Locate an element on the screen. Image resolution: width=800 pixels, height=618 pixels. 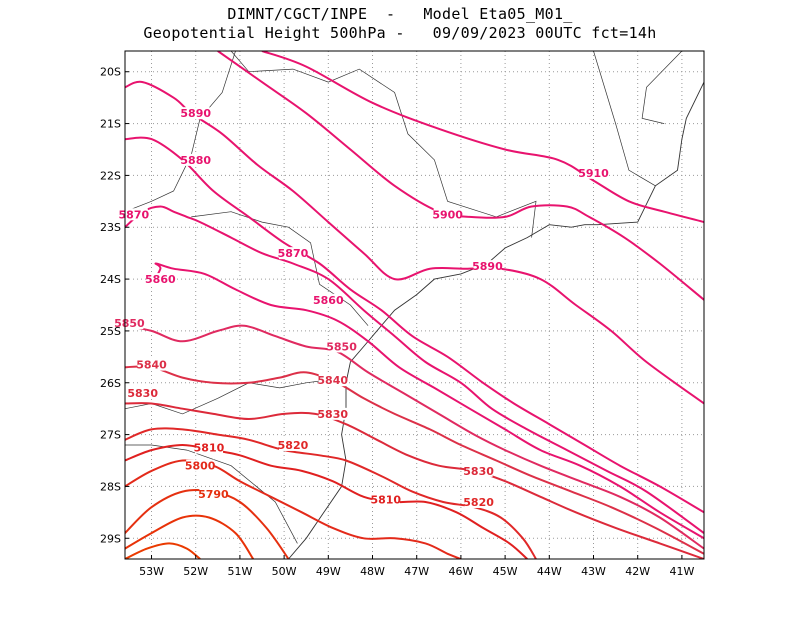
contour-label: 5910 is located at coordinates (593, 173).